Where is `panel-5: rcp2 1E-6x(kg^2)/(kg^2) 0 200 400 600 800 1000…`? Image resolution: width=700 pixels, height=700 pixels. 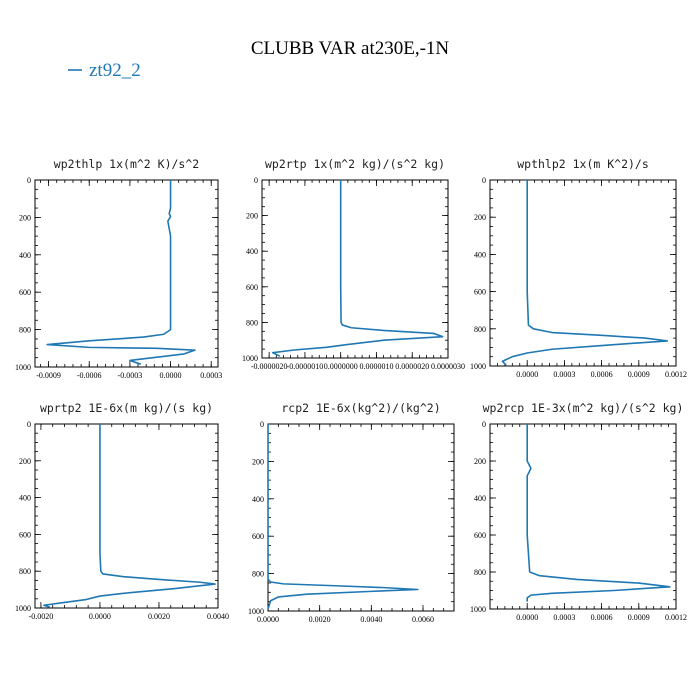 panel-5: rcp2 1E-6x(kg^2)/(kg^2) 0 200 400 600 800 1000… is located at coordinates (351, 512).